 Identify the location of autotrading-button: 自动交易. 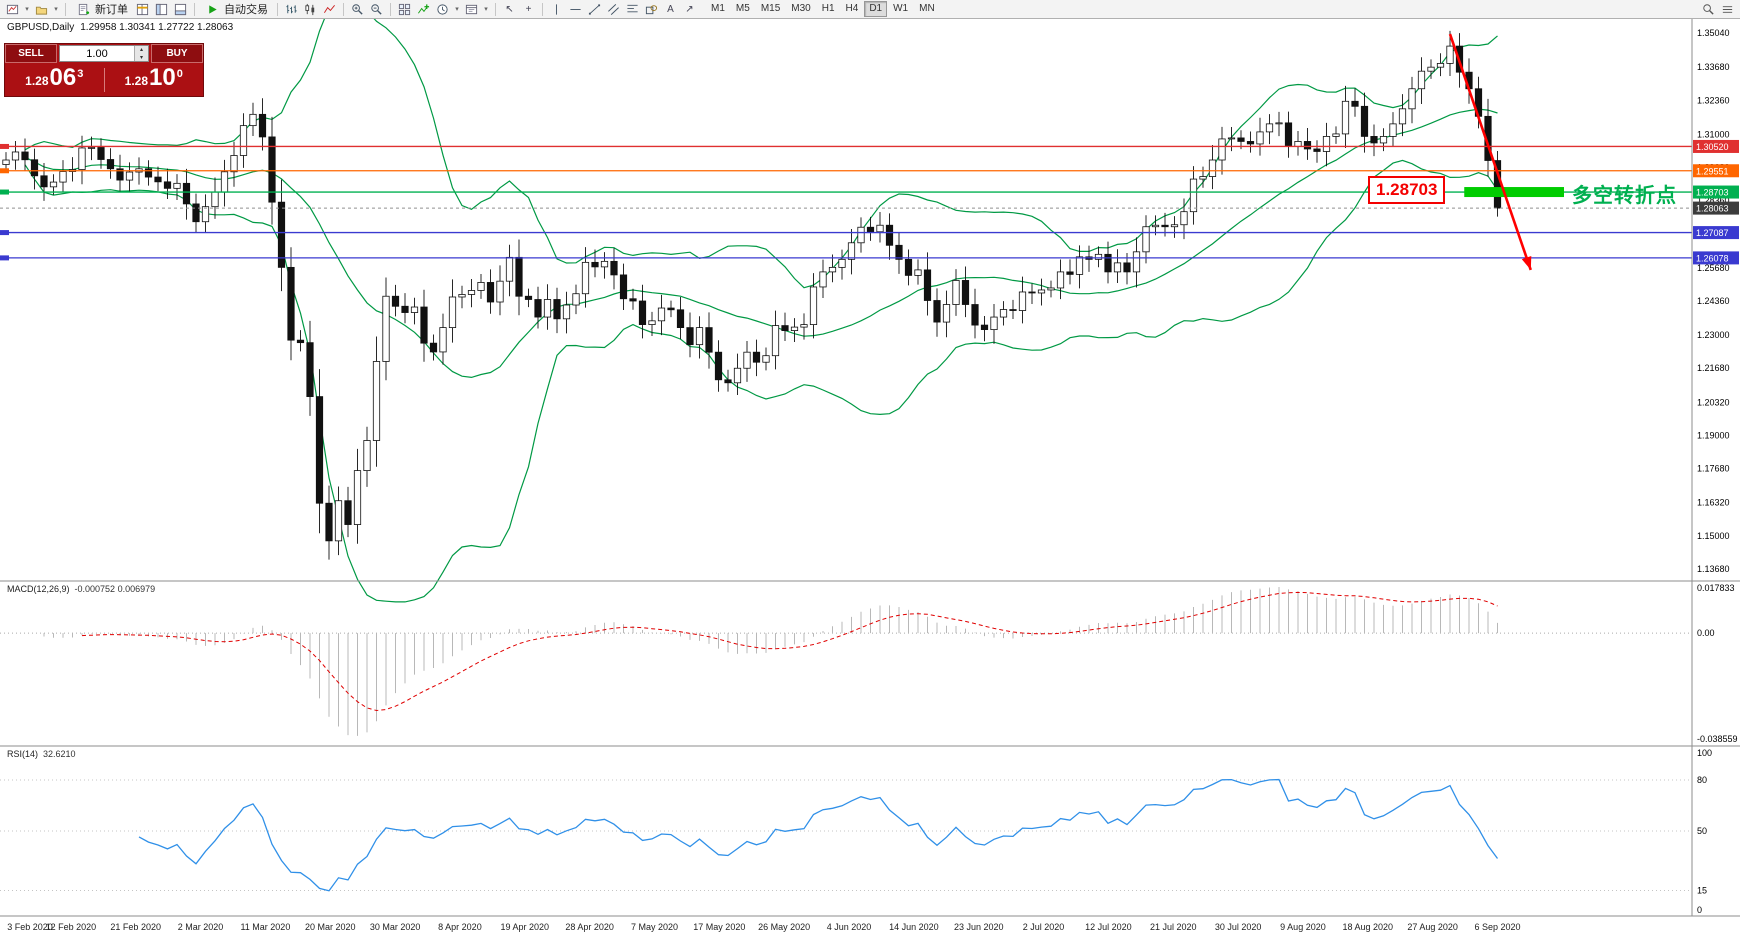
(236, 9).